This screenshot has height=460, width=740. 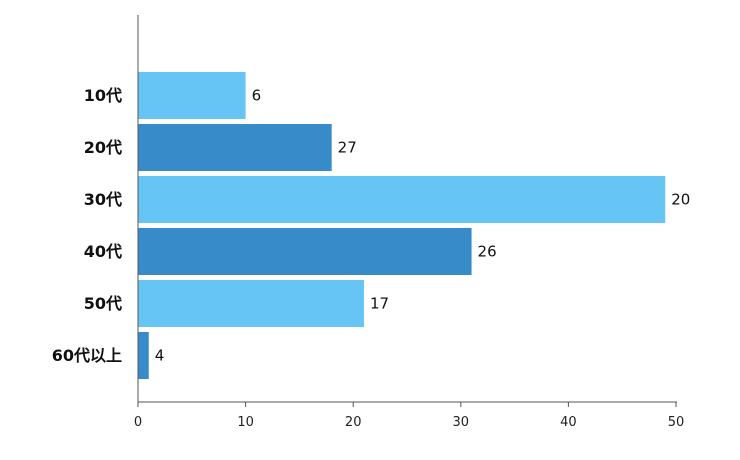 I want to click on data-label: 17, so click(x=379, y=304).